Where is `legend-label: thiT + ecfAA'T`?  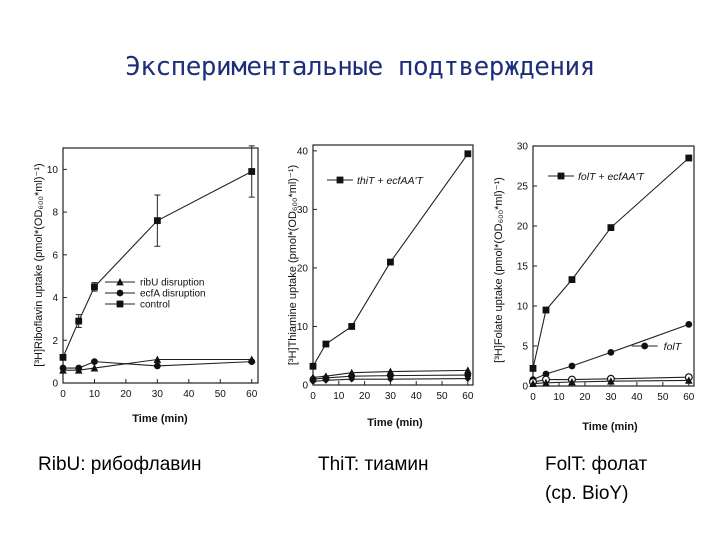
legend-label: thiT + ecfAA'T is located at coordinates (390, 181).